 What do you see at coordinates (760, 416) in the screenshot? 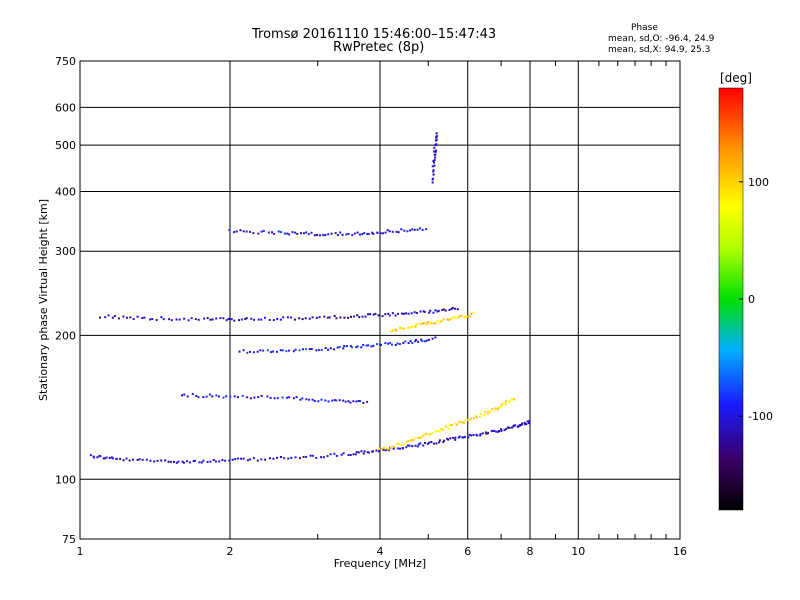
I see `colorbar-tick-label: -100` at bounding box center [760, 416].